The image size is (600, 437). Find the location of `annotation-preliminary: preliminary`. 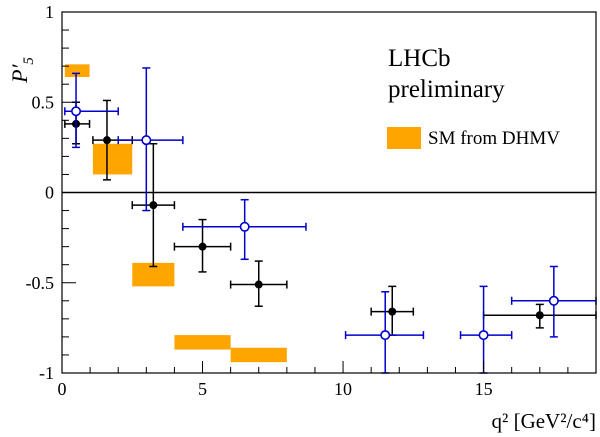

annotation-preliminary: preliminary is located at coordinates (446, 89).